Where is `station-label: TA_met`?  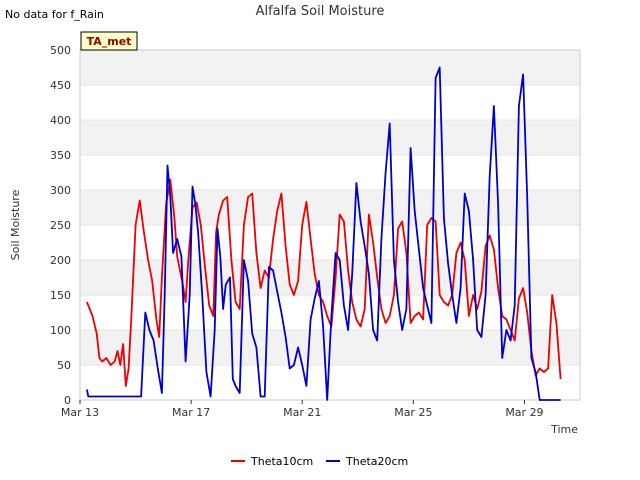
station-label: TA_met is located at coordinates (109, 41).